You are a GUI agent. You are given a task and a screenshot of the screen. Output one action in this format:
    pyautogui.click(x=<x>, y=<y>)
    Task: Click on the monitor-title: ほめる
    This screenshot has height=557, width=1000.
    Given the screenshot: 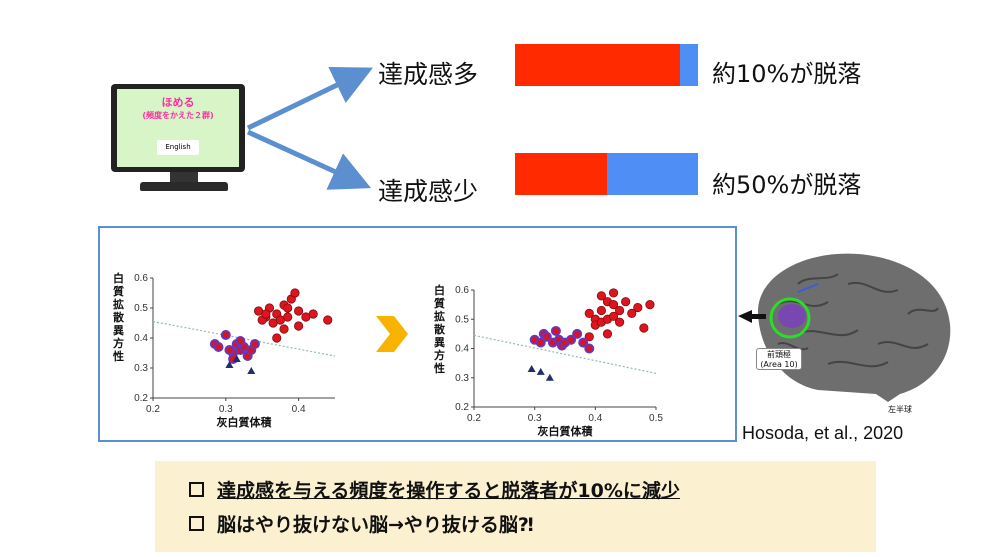 What is the action you would take?
    pyautogui.click(x=178, y=102)
    